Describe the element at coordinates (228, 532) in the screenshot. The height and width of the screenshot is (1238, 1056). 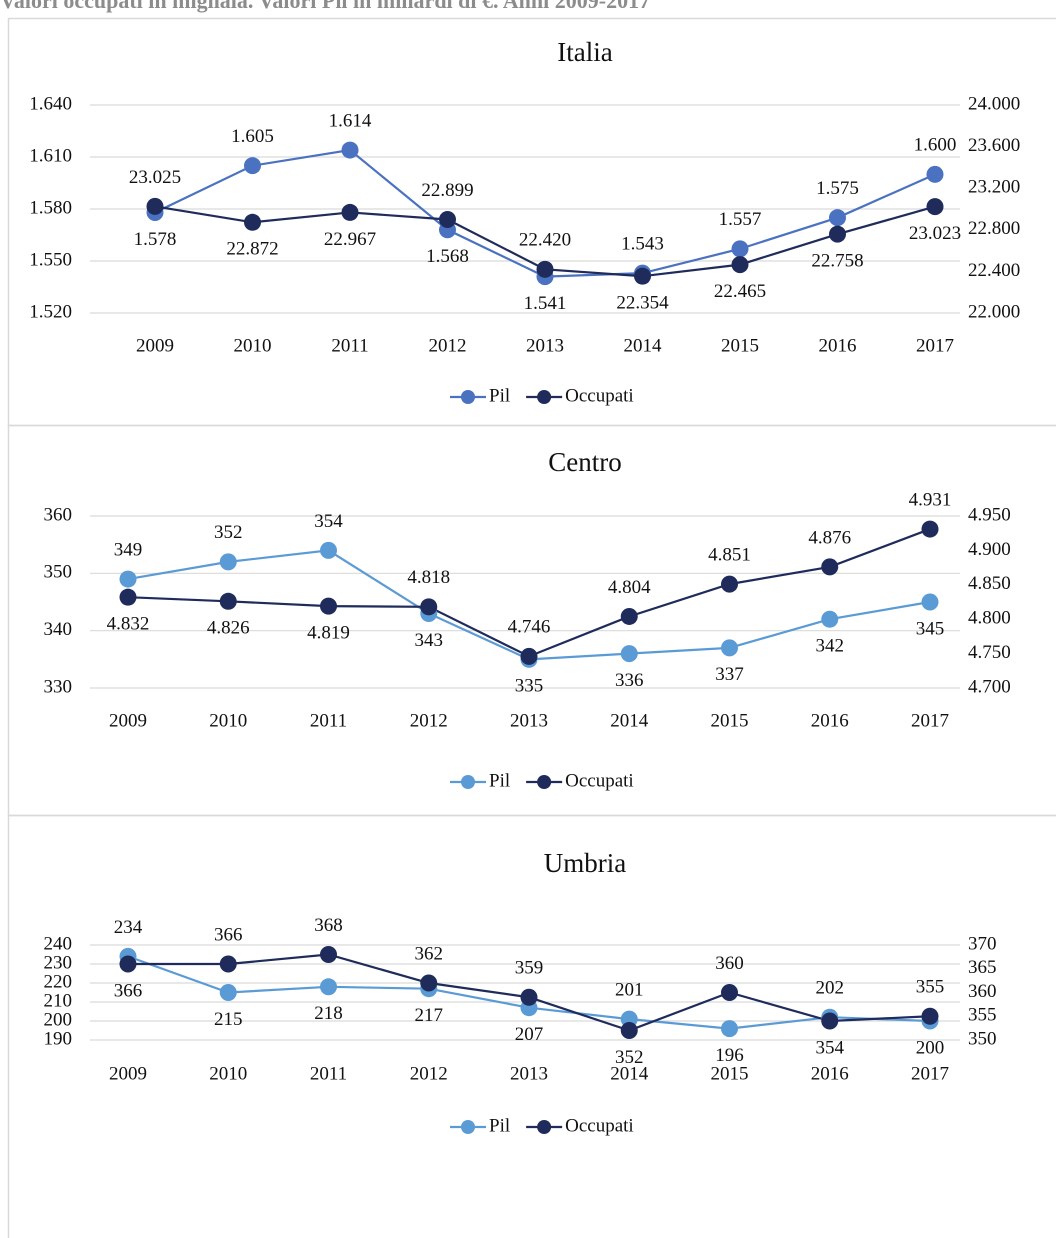
I see `data-label: 352` at that location.